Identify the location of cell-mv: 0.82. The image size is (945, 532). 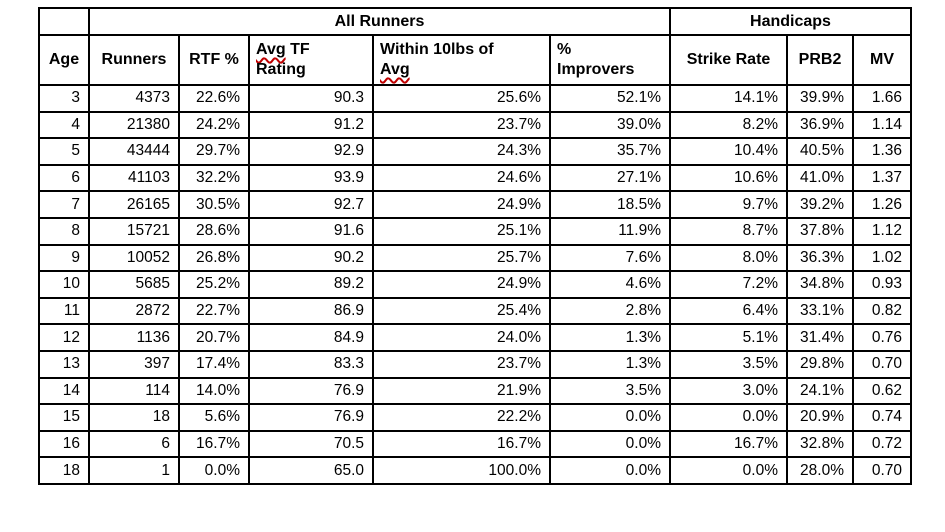
(882, 311).